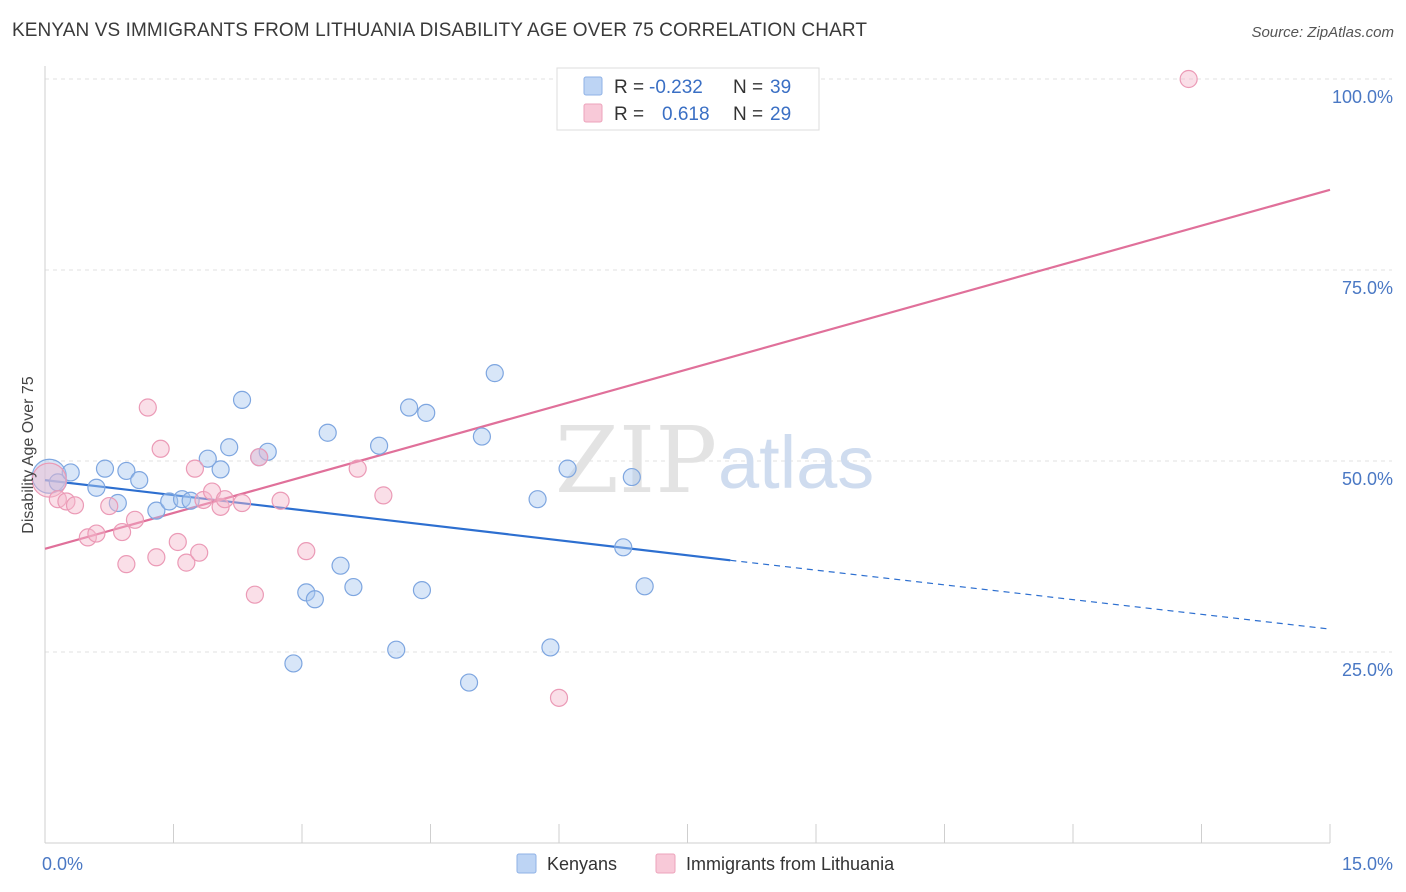 The image size is (1406, 892). Describe the element at coordinates (636, 460) in the screenshot. I see `watermark-zip: ZIP` at that location.